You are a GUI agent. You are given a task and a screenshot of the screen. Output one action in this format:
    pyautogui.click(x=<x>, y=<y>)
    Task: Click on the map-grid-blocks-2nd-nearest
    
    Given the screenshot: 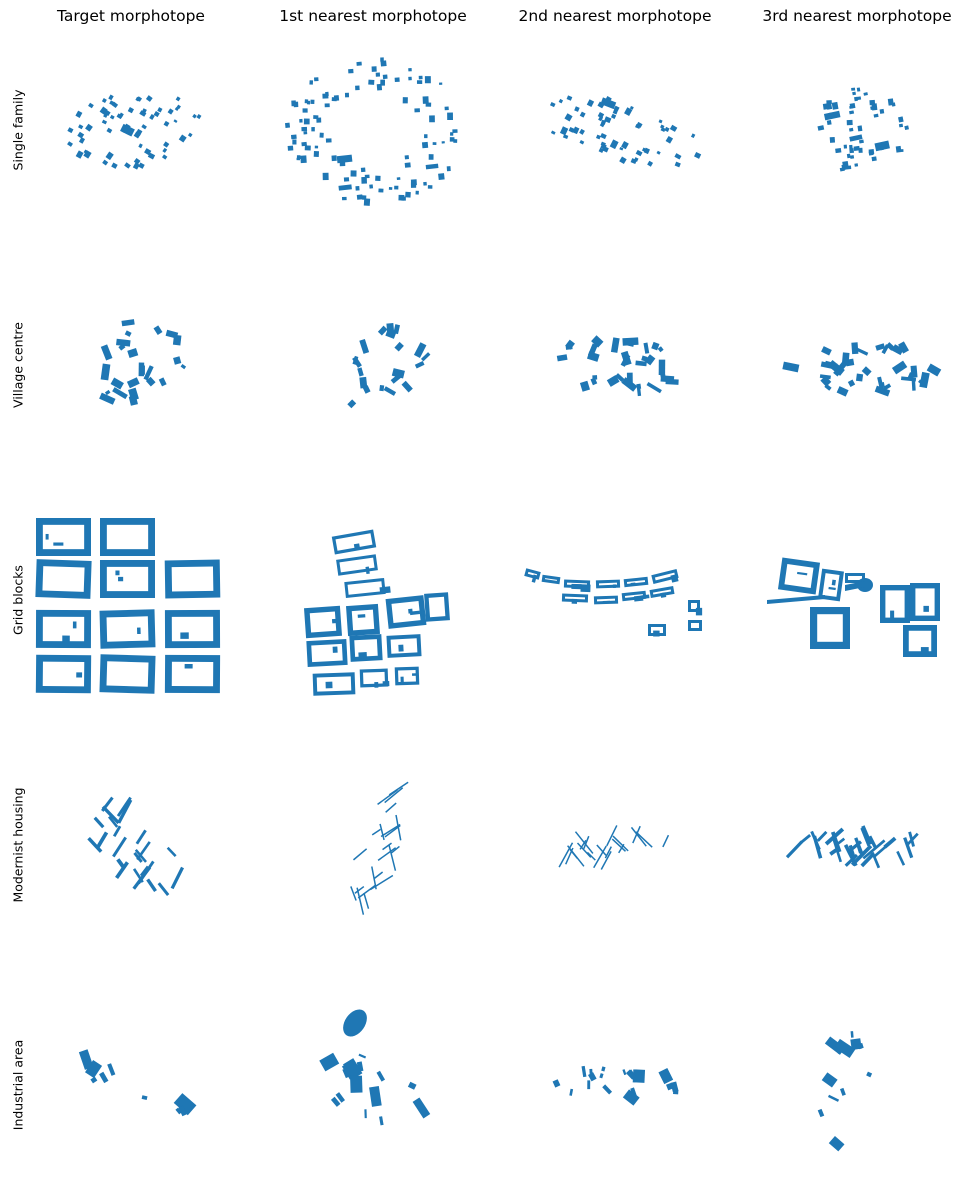 What is the action you would take?
    pyautogui.click(x=615, y=605)
    